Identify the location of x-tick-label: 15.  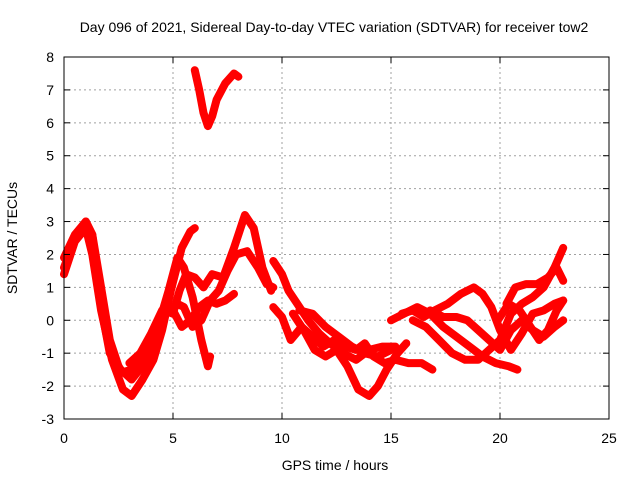
(391, 438).